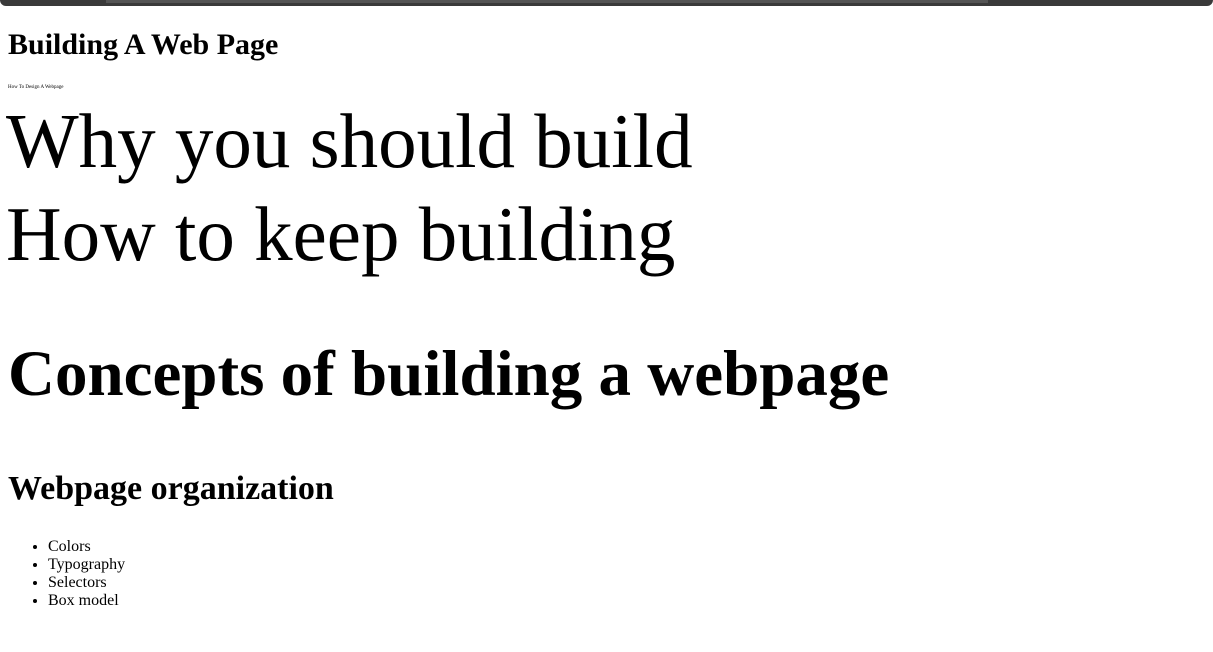 This screenshot has height=652, width=1213. Describe the element at coordinates (449, 374) in the screenshot. I see `concepts-heading: Concepts of building a webpage` at that location.